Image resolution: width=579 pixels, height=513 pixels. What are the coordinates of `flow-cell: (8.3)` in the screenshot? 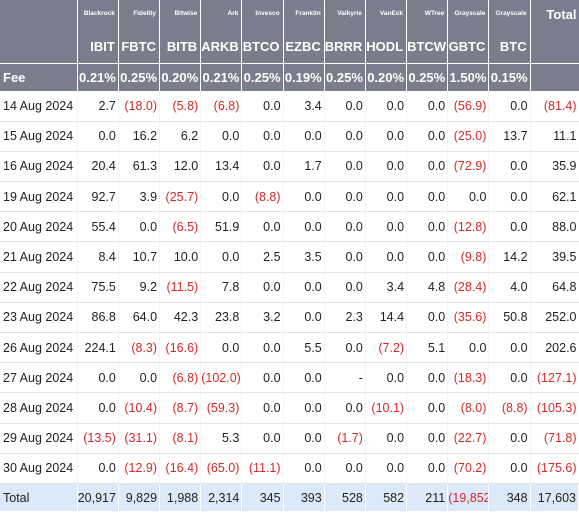 It's located at (139, 348).